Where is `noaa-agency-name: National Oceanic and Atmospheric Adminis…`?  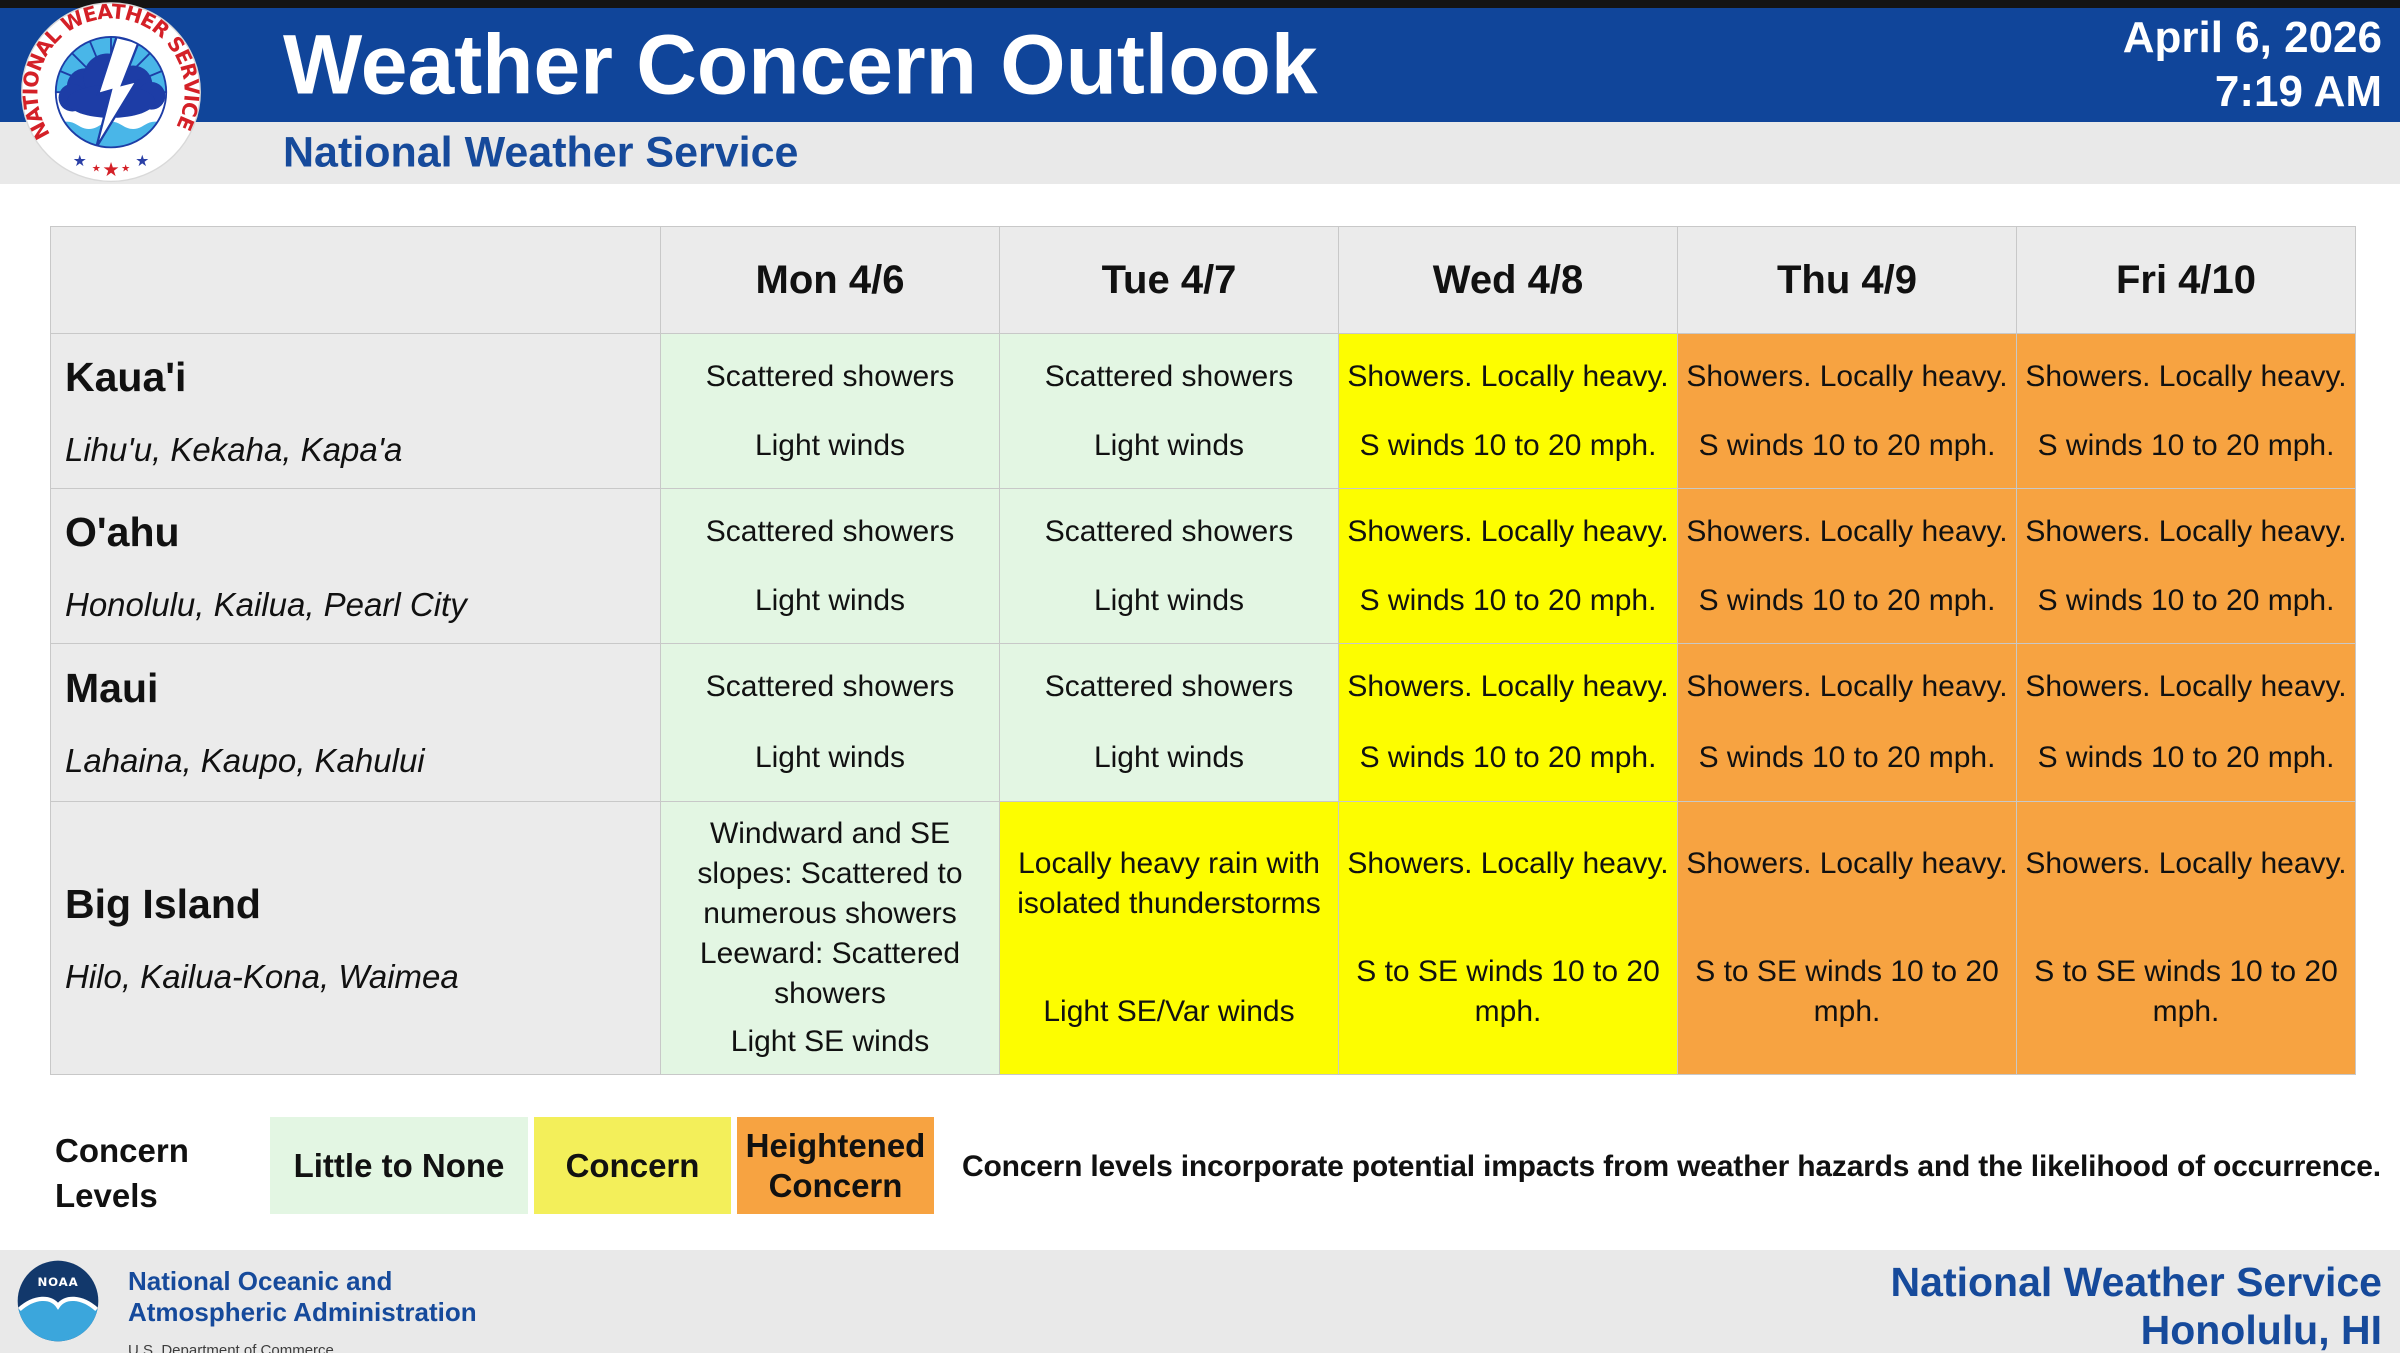 noaa-agency-name: National Oceanic and Atmospheric Adminis… is located at coordinates (302, 1309).